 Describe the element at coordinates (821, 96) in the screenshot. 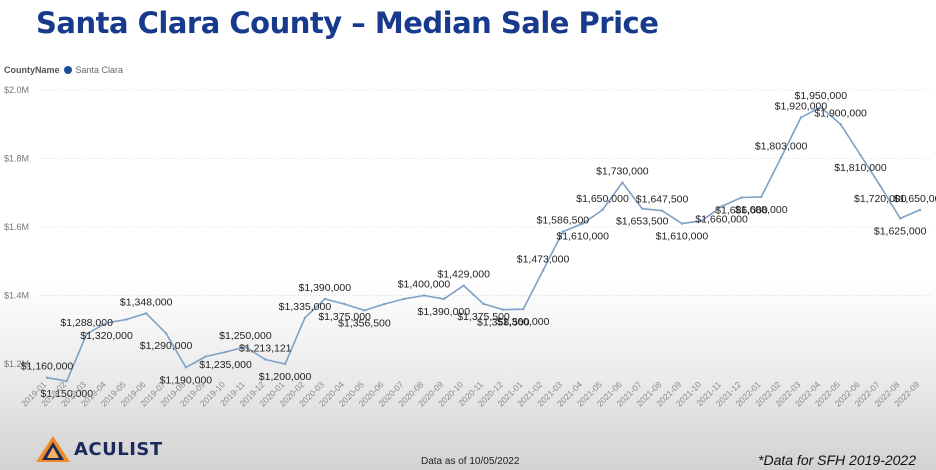

I see `data-label: $1,950,000` at that location.